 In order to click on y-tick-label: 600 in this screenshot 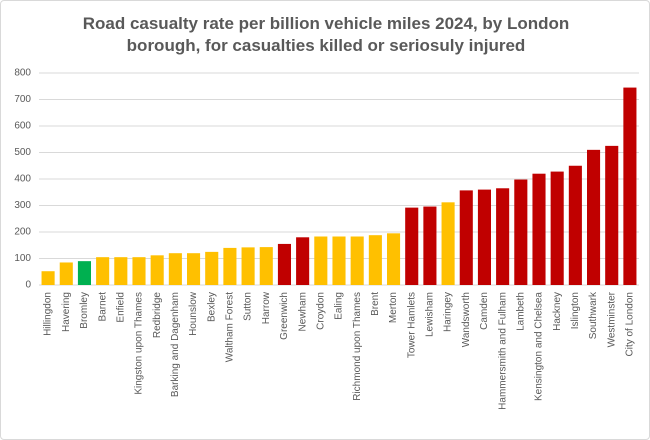, I will do `click(22, 126)`.